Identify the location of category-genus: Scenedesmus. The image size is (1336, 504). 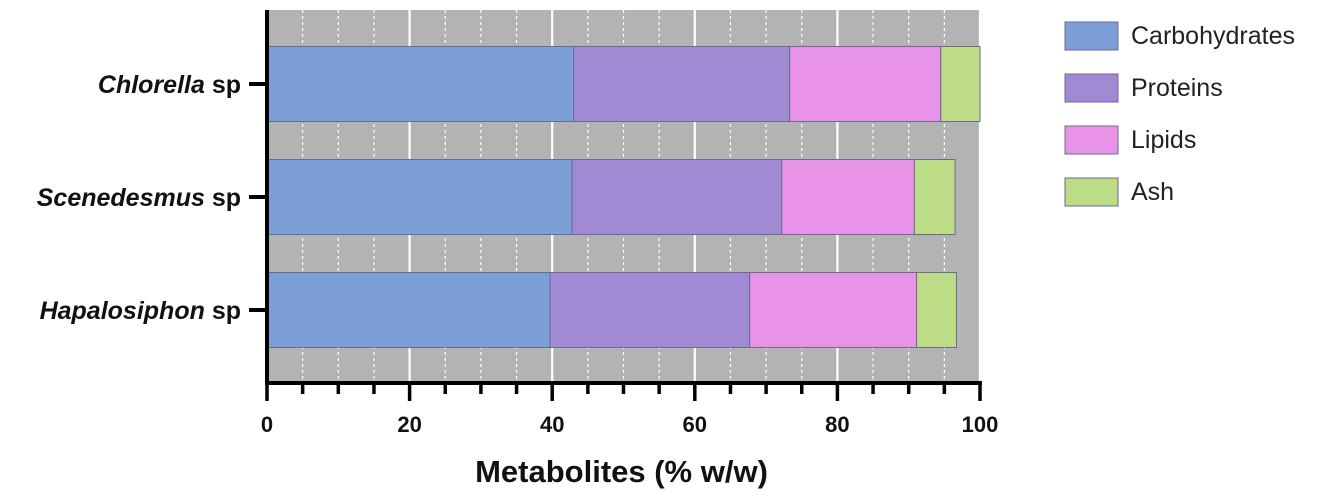
(121, 198).